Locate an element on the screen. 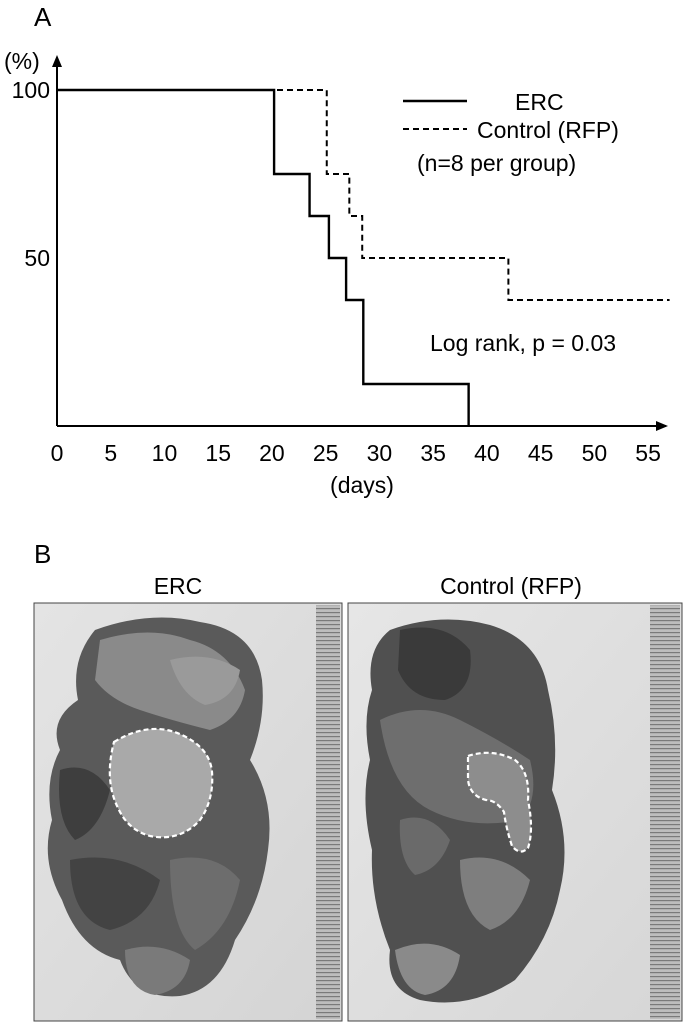  y-axis-arrow is located at coordinates (57, 61).